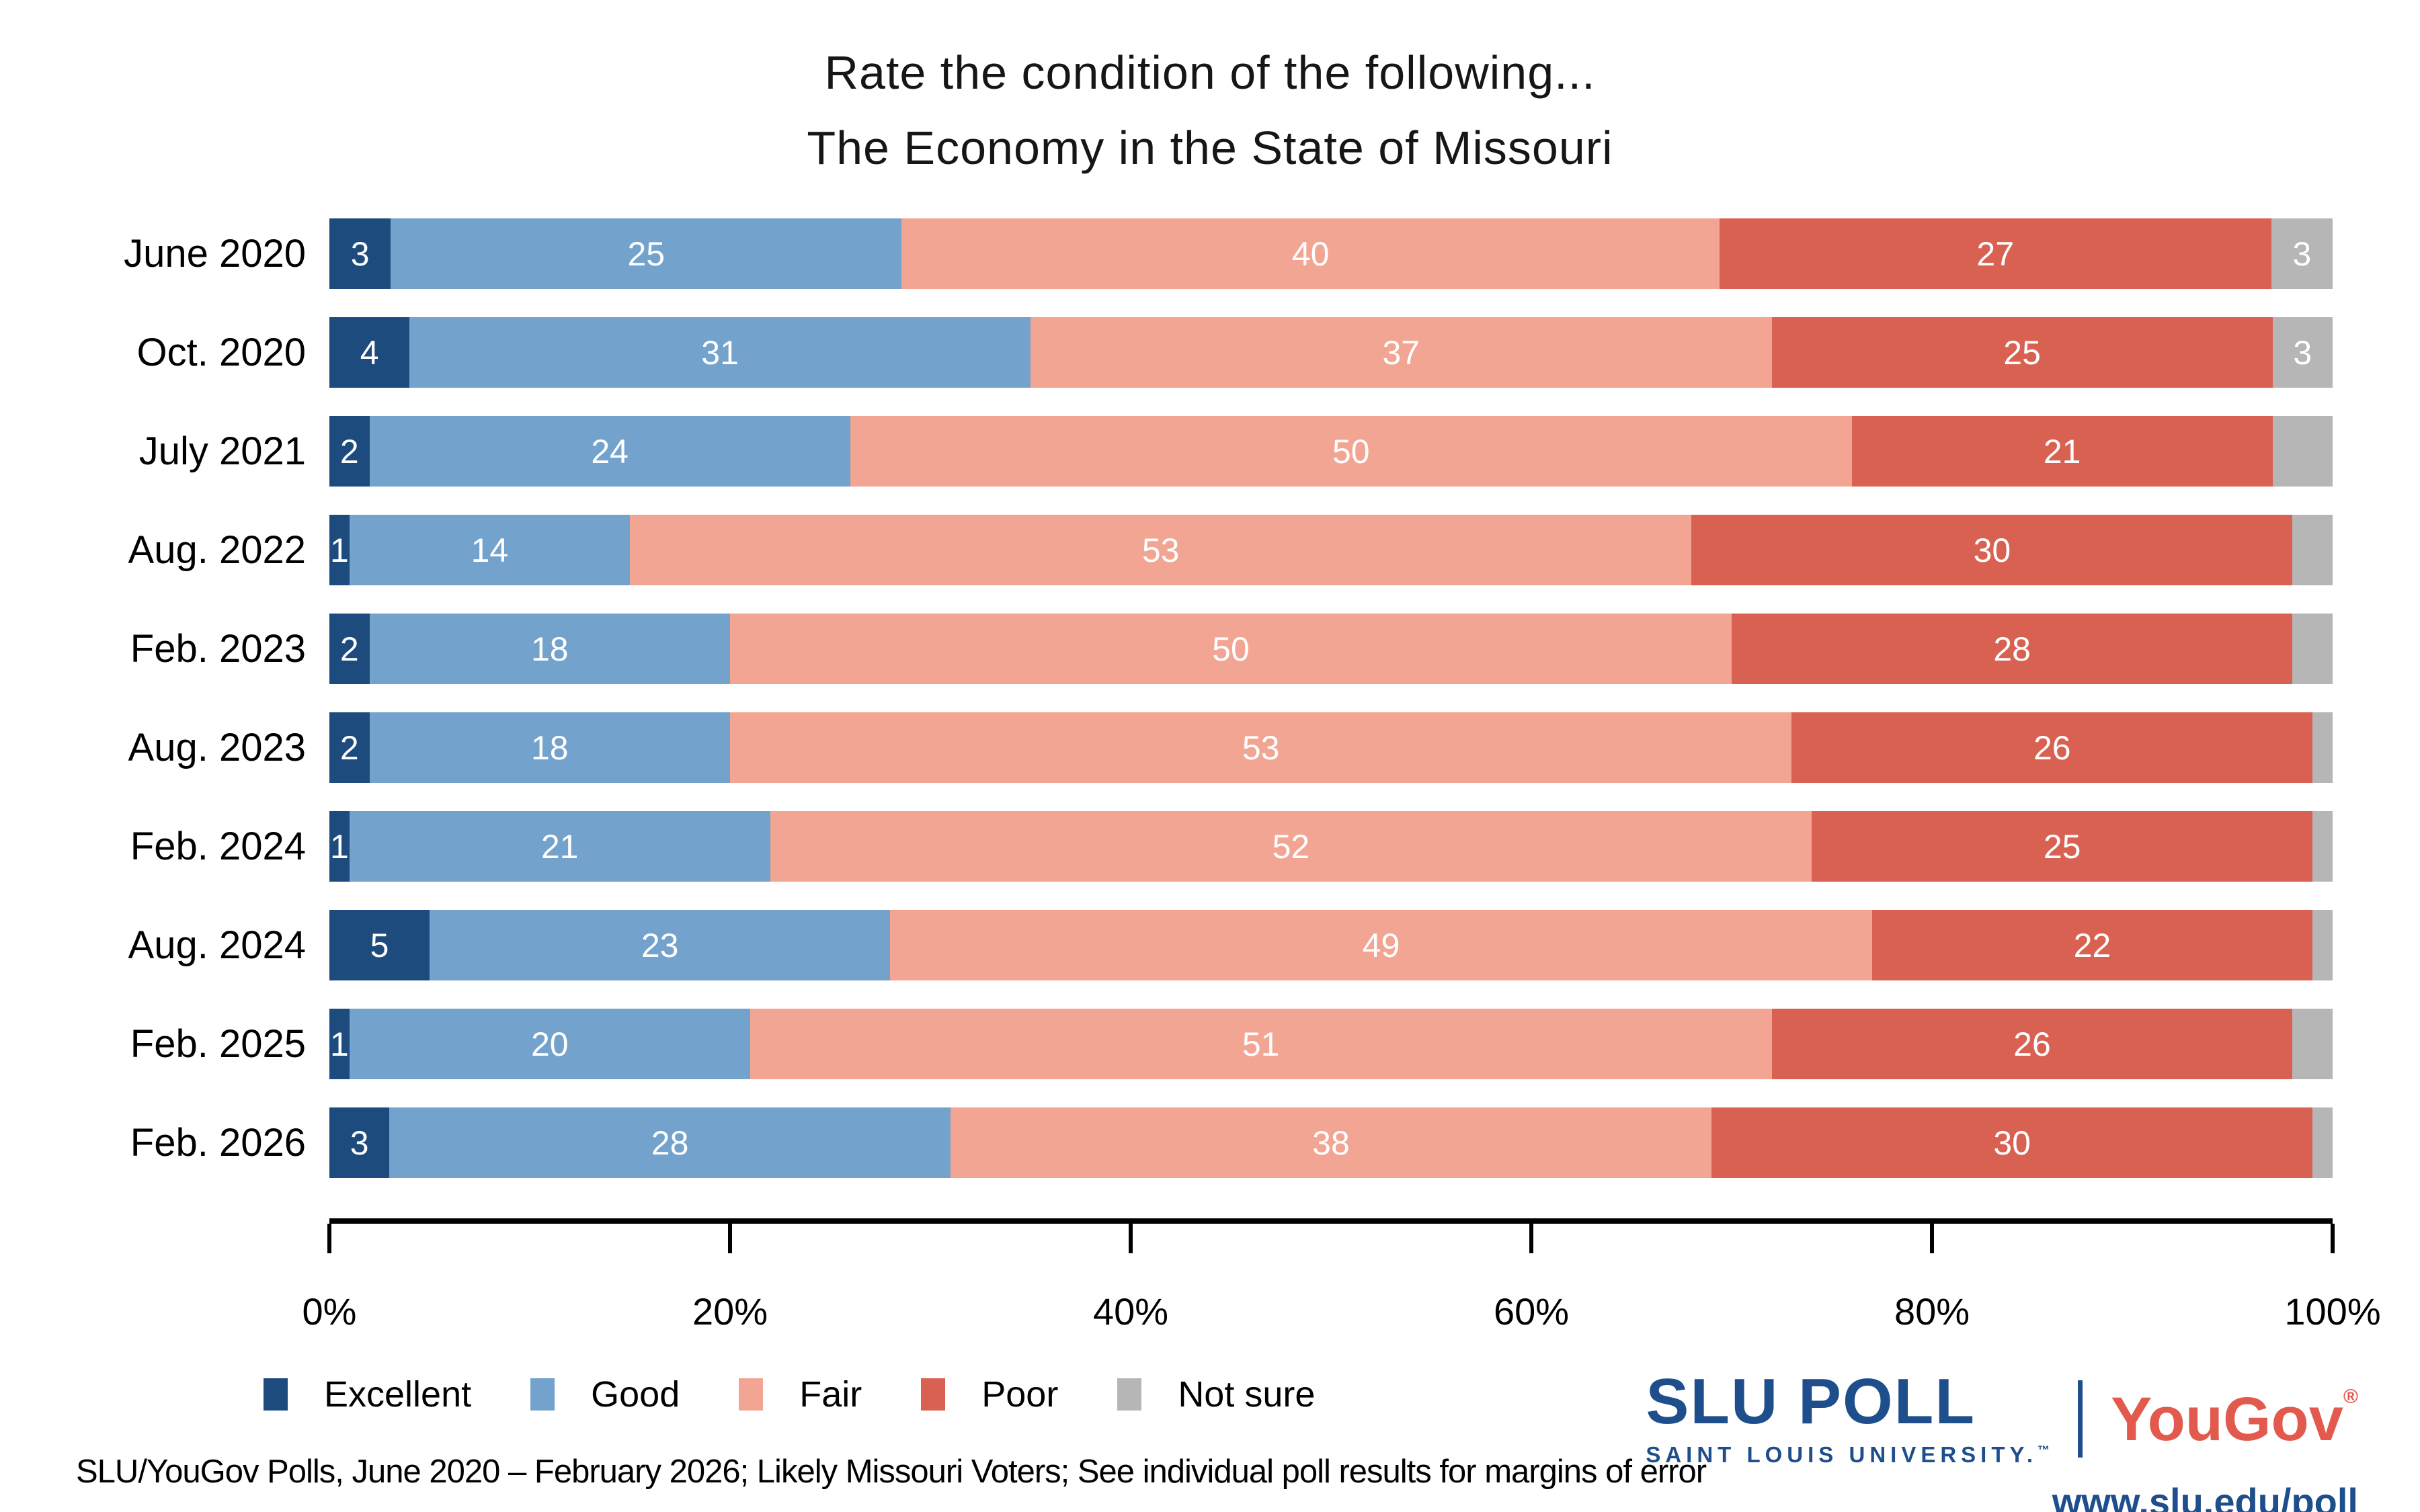 This screenshot has width=2420, height=1512. What do you see at coordinates (1310, 254) in the screenshot?
I see `segment-fair: 40` at bounding box center [1310, 254].